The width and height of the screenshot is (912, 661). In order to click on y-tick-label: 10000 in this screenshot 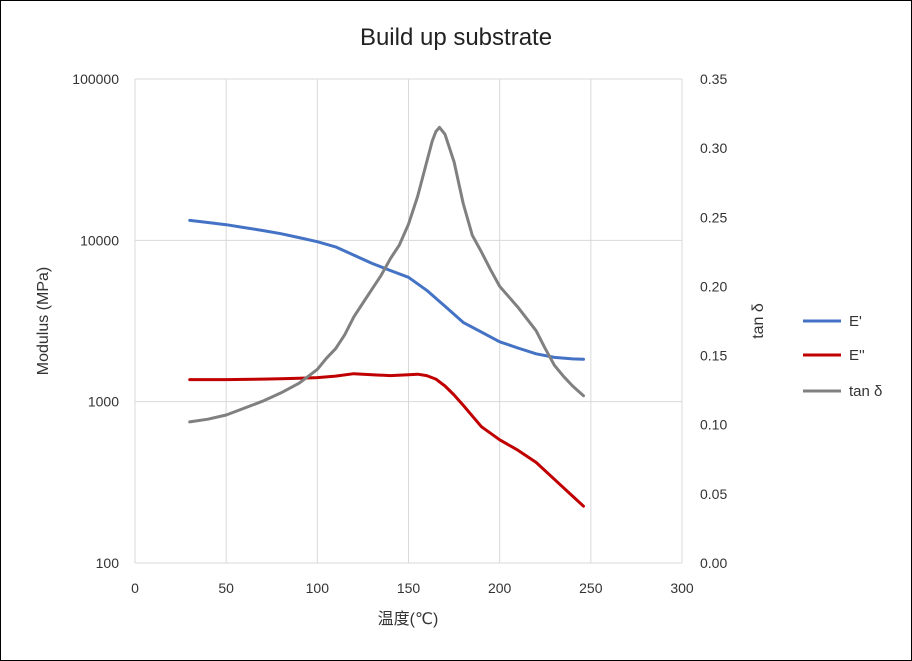, I will do `click(99, 240)`.